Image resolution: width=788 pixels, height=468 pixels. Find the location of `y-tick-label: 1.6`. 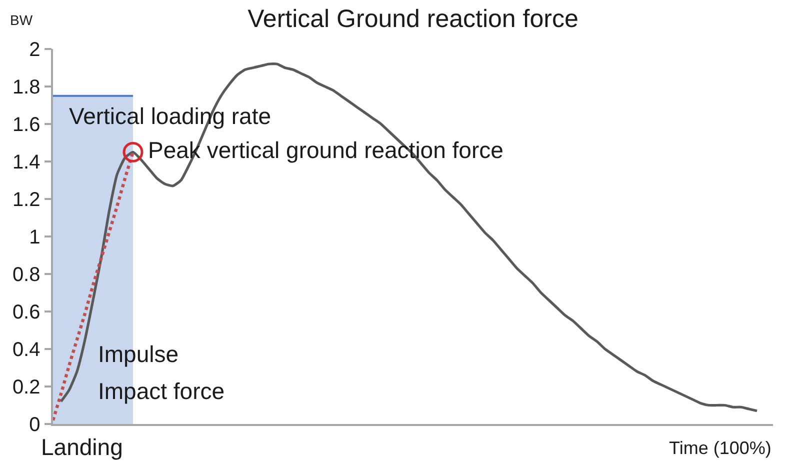

y-tick-label: 1.6 is located at coordinates (26, 125).